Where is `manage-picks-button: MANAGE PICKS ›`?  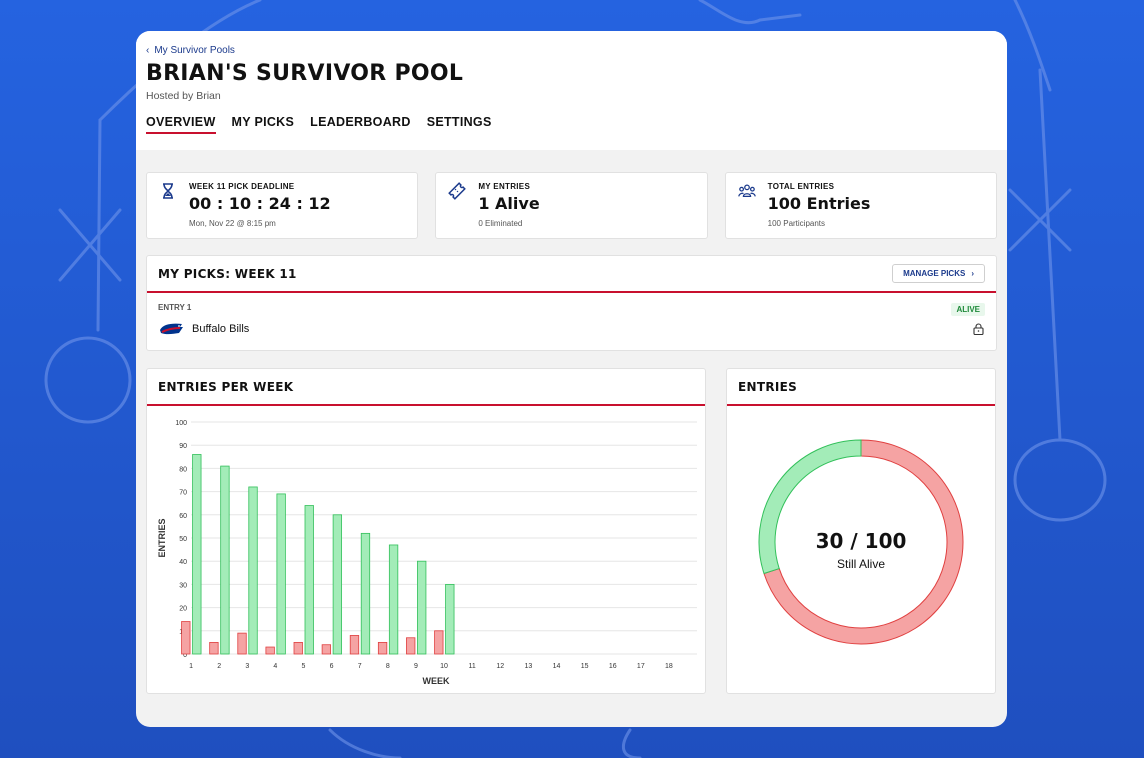
manage-picks-button: MANAGE PICKS › is located at coordinates (938, 273).